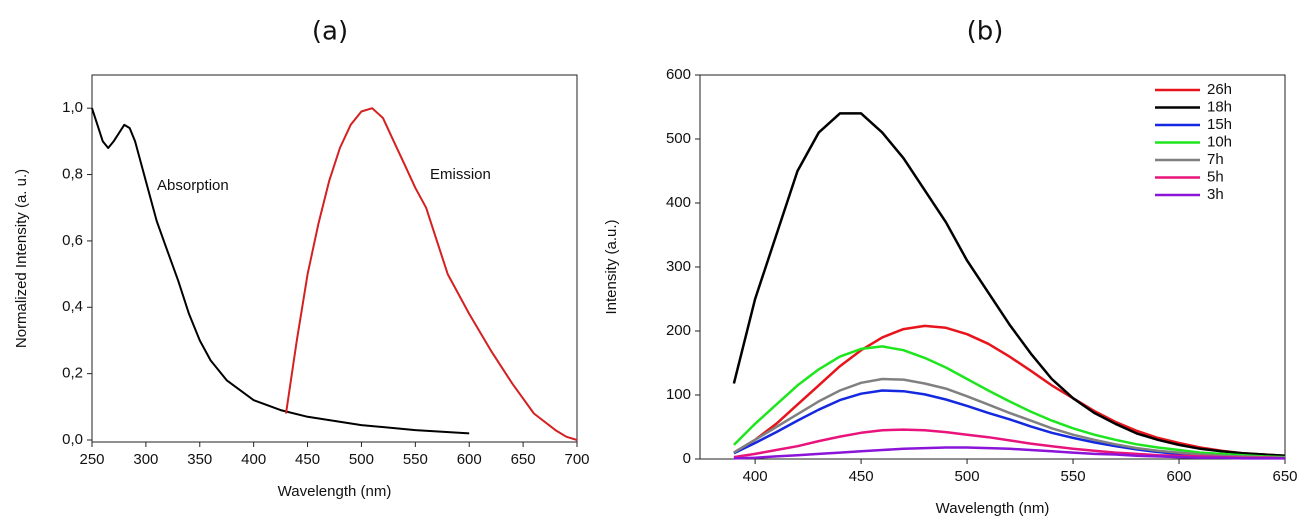 The image size is (1306, 529). I want to click on legend-label: 3h, so click(1215, 194).